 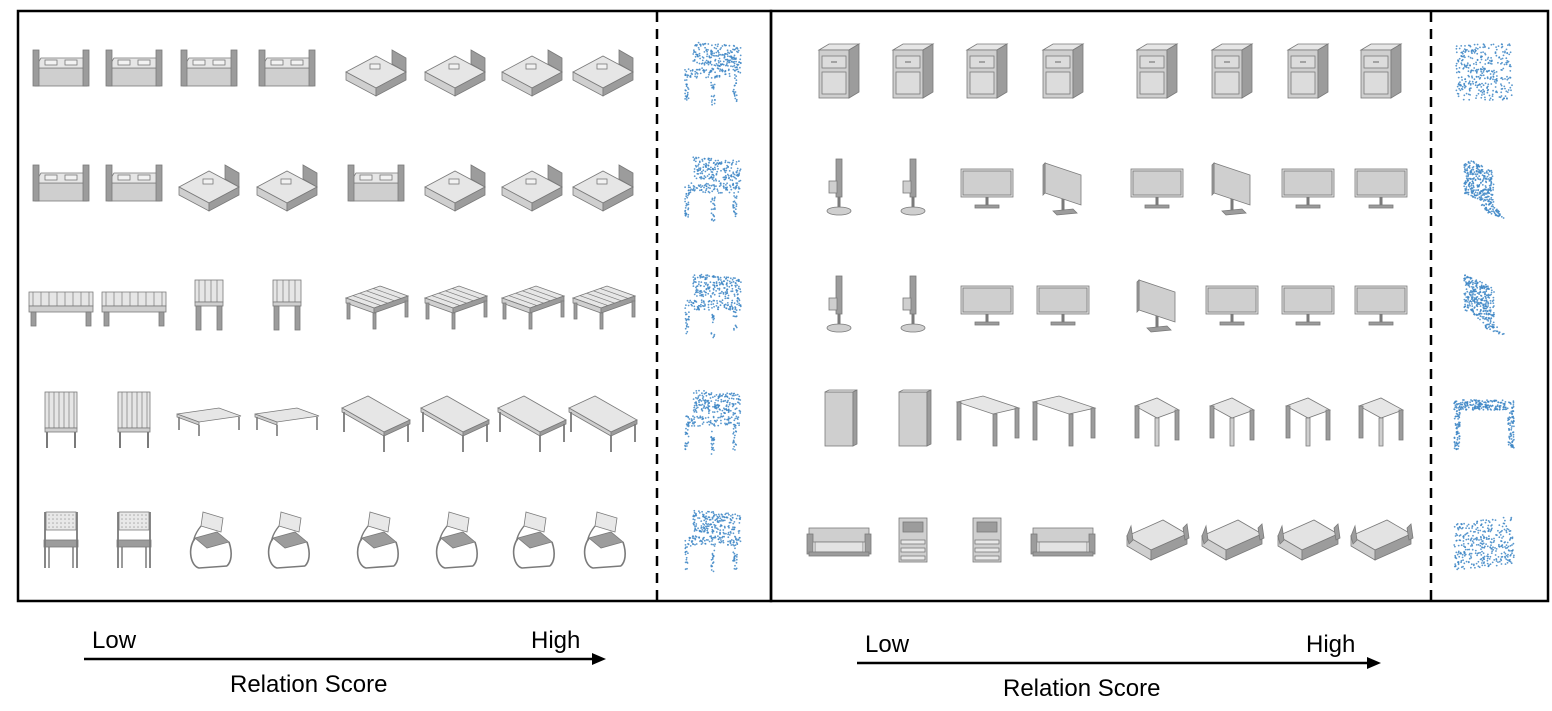 What do you see at coordinates (1308, 71) in the screenshot?
I see `right-row1-shape7-cabinet` at bounding box center [1308, 71].